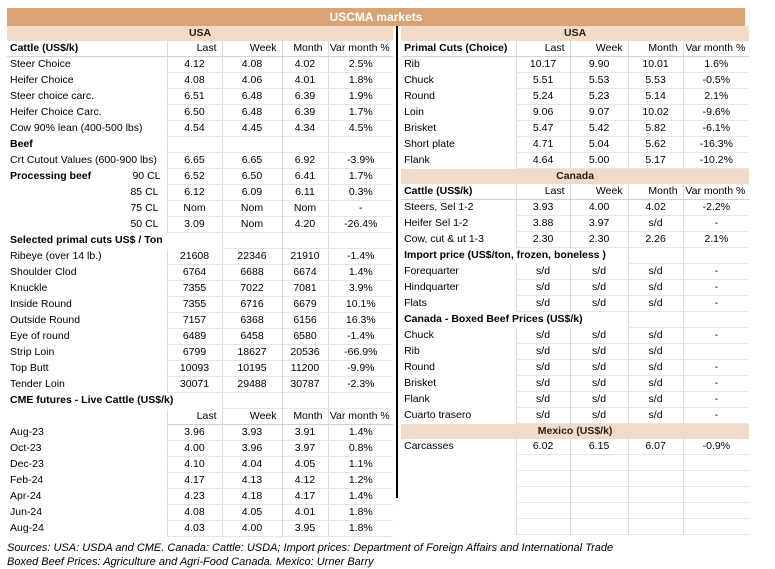 This screenshot has height=569, width=775. I want to click on table-row: Hindquarter s/d s/d s/d -, so click(575, 287).